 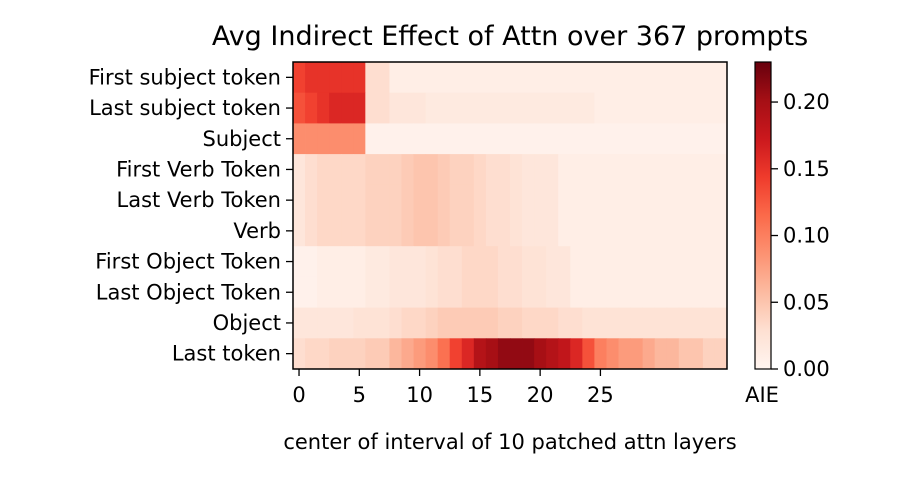 I want to click on colorbar-tick-label: 0.00, so click(x=806, y=369).